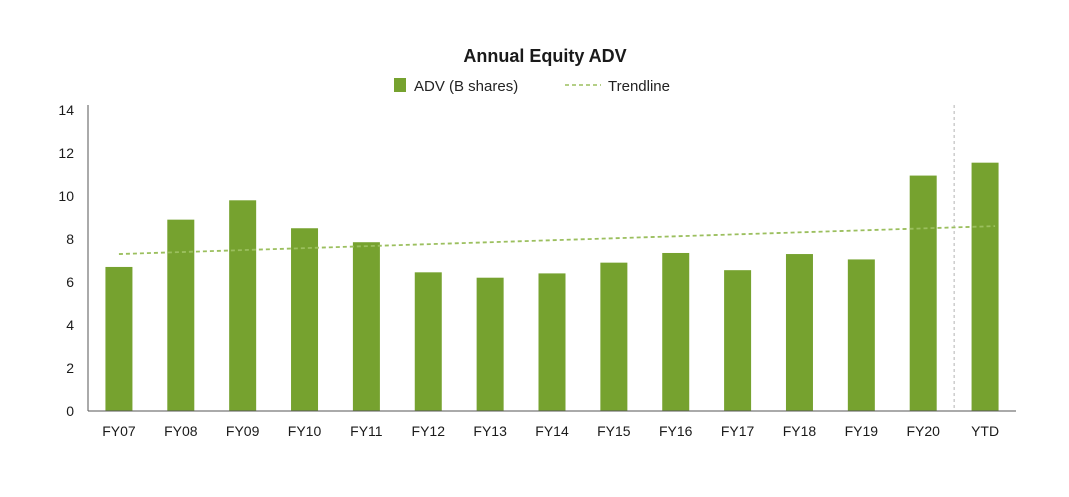 The width and height of the screenshot is (1069, 497). I want to click on x-tick-label: FY13, so click(490, 431).